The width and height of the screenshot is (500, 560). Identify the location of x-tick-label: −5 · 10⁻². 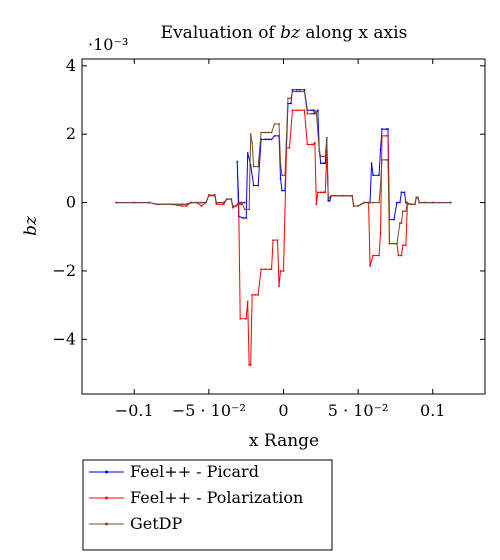
(209, 410).